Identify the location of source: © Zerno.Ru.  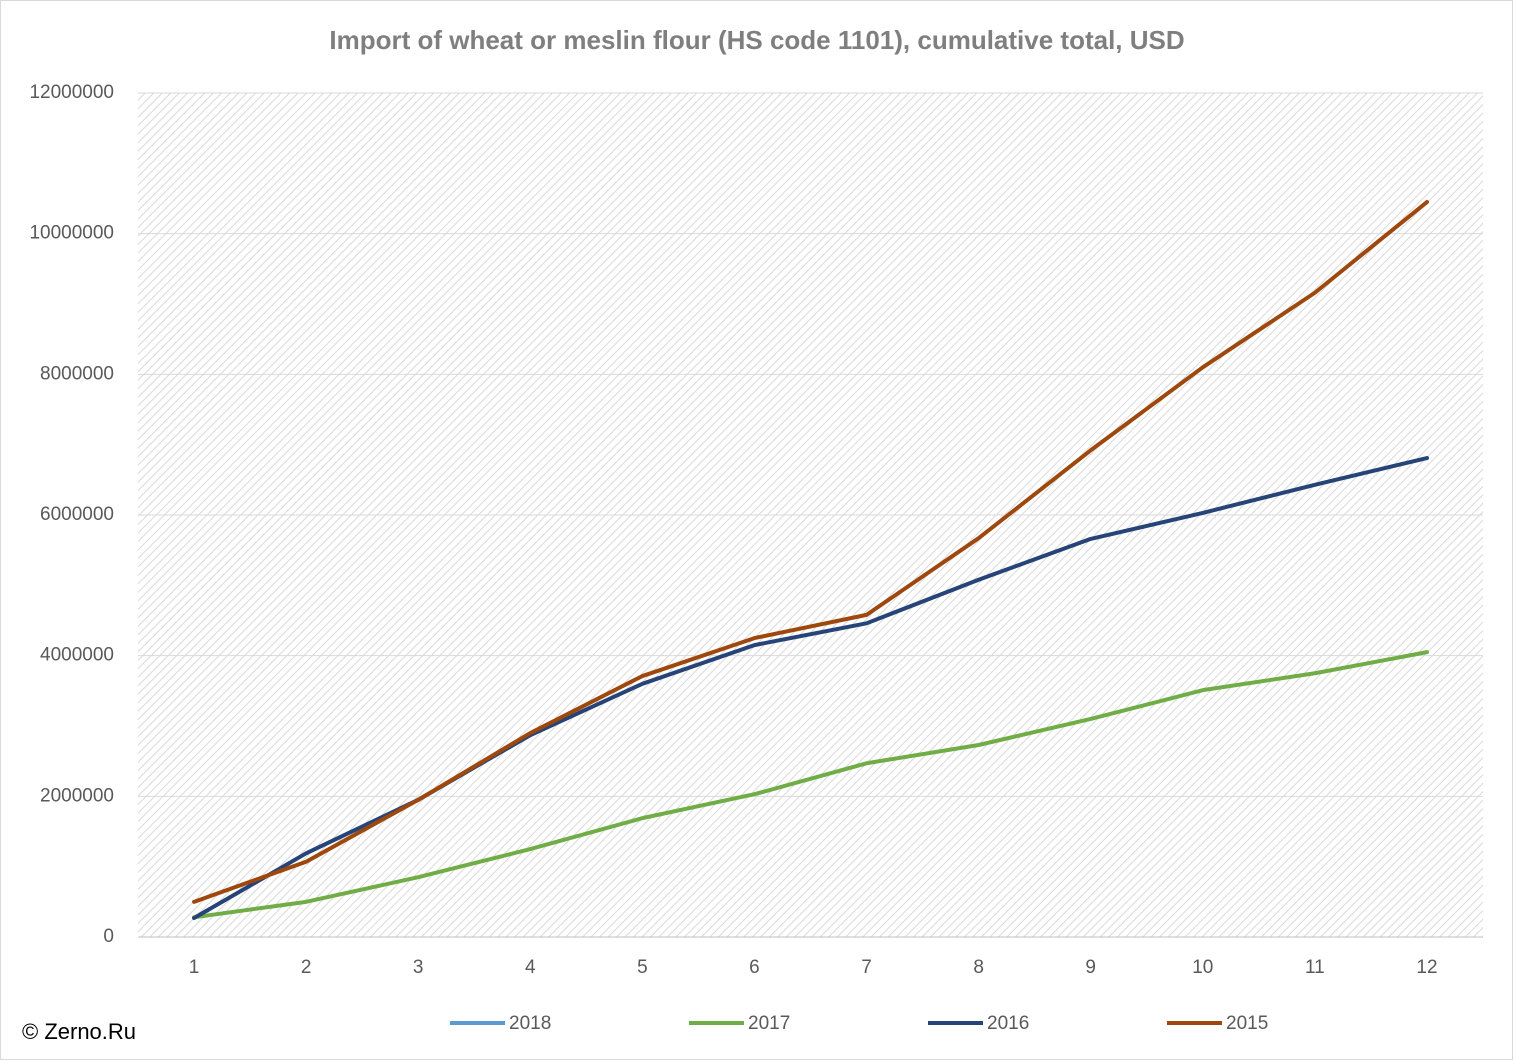
(79, 1031).